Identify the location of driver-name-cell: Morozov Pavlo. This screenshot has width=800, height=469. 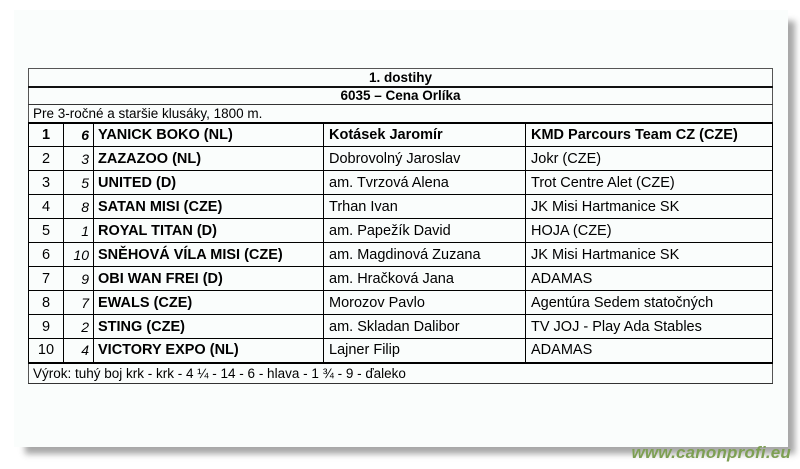
(424, 302).